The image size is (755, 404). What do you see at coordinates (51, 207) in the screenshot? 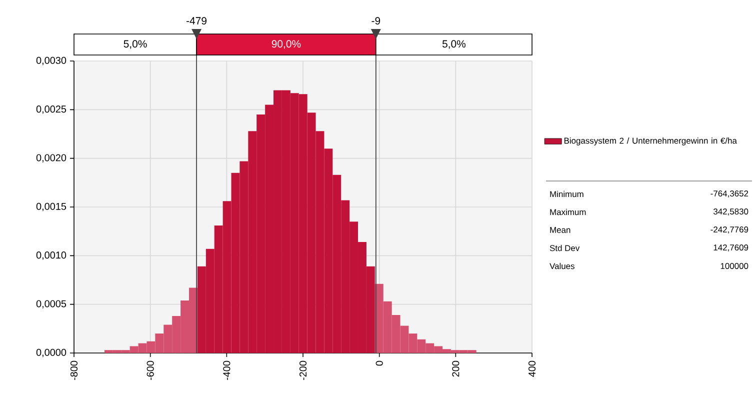
I see `y-tick-label: 0,0015` at bounding box center [51, 207].